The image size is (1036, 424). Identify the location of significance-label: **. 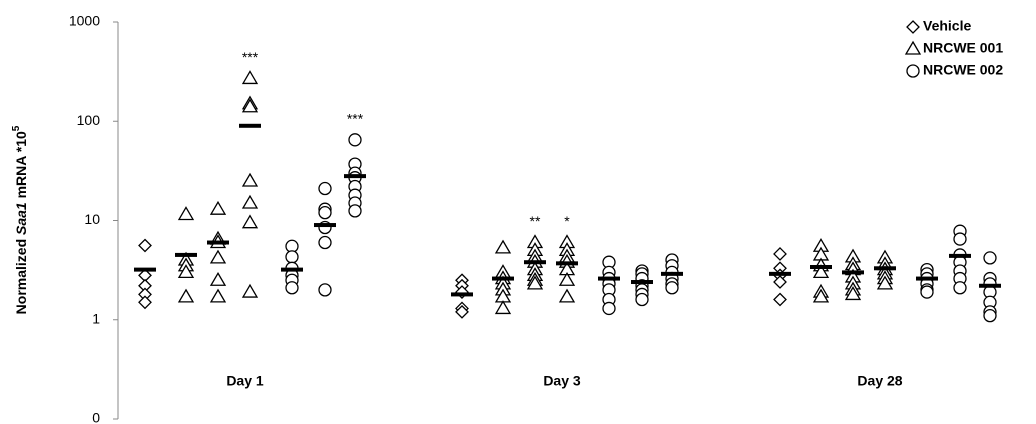
(535, 221).